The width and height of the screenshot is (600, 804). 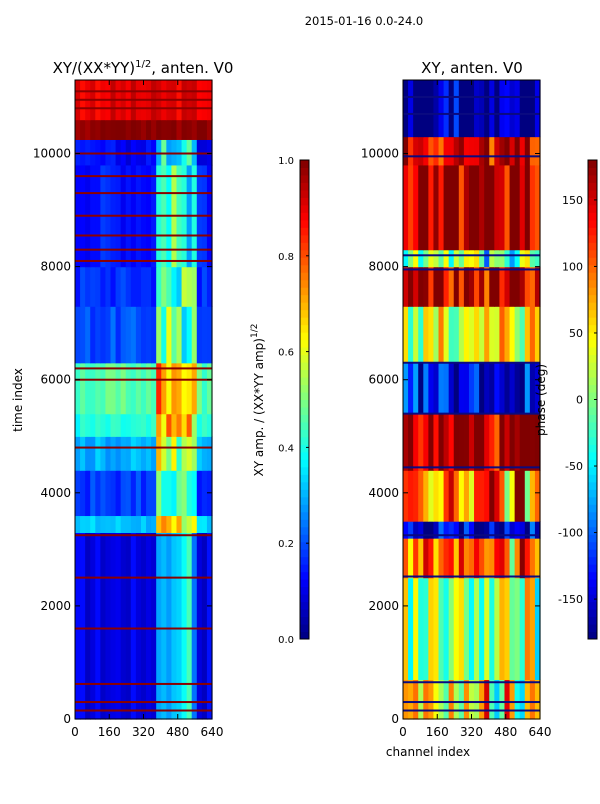 What do you see at coordinates (383, 267) in the screenshot?
I see `phase-y-tick-label: 8000` at bounding box center [383, 267].